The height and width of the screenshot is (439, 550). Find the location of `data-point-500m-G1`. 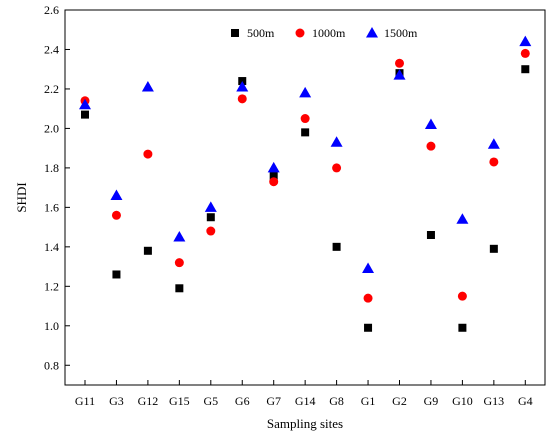

data-point-500m-G1 is located at coordinates (368, 327).